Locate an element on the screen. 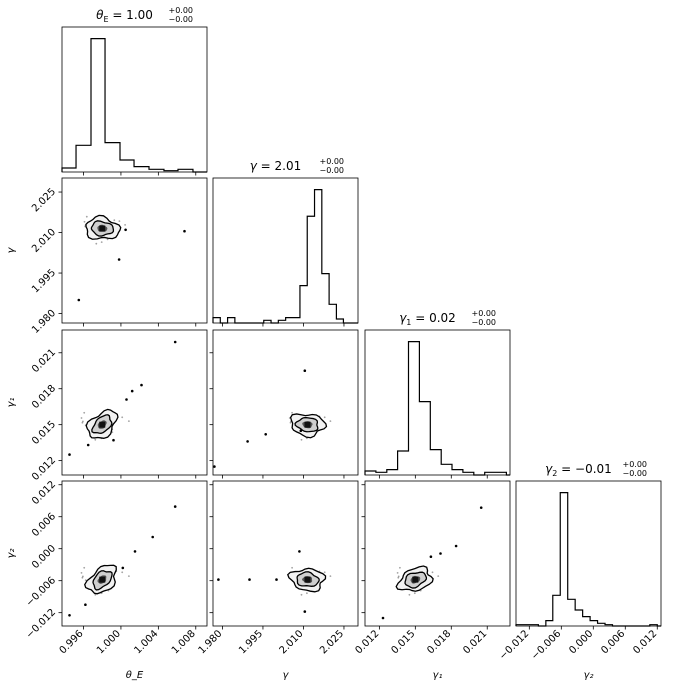 Image resolution: width=675 pixels, height=689 pixels. panel-gamma2-vs-gamma1 is located at coordinates (437, 553).